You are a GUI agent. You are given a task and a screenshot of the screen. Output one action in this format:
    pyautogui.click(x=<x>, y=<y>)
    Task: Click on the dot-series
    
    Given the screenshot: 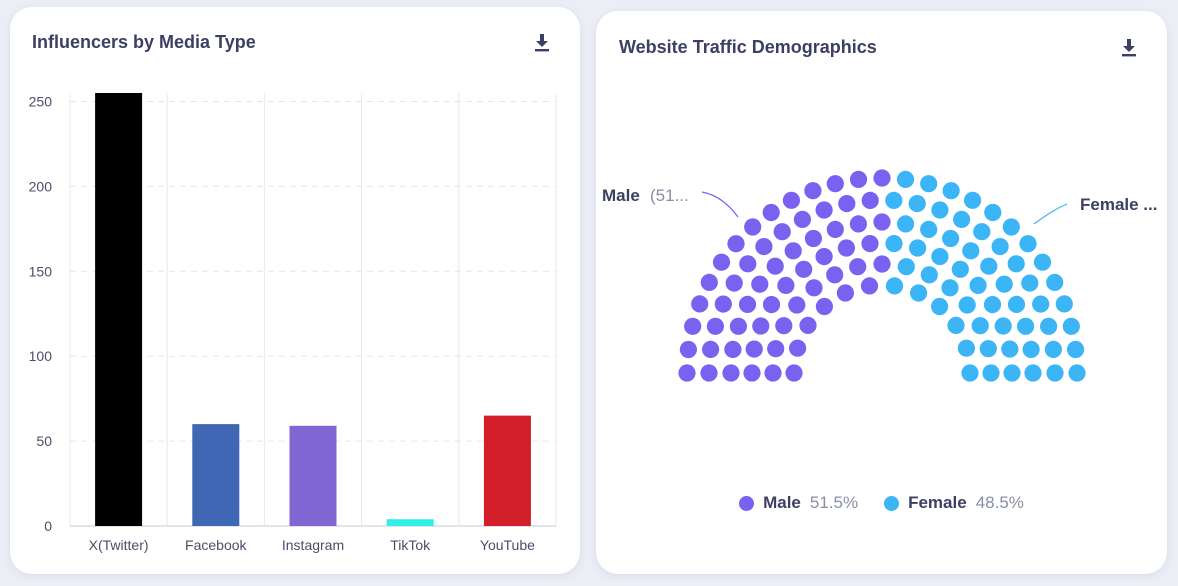 What is the action you would take?
    pyautogui.click(x=882, y=275)
    